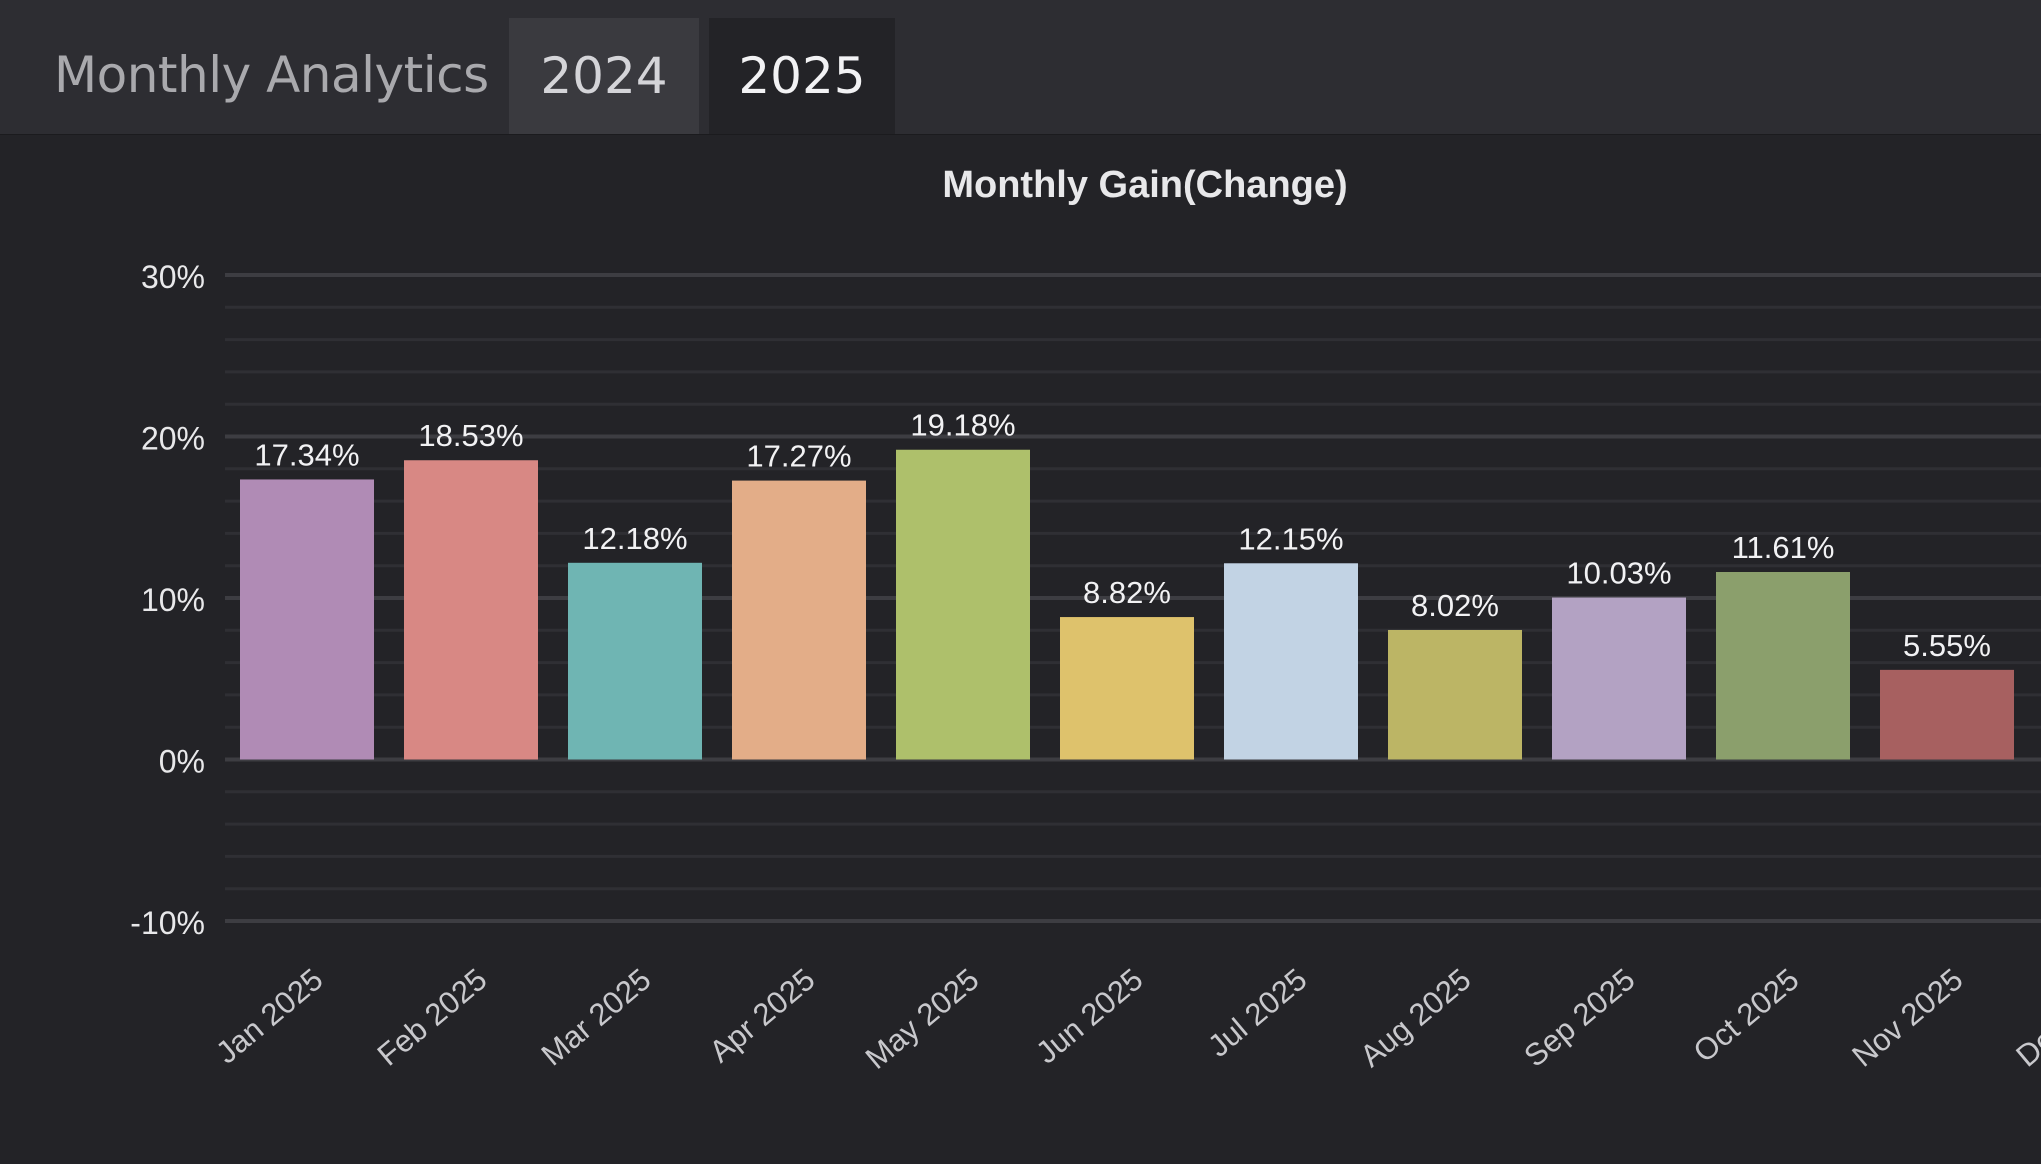 Image resolution: width=2041 pixels, height=1164 pixels. I want to click on bar-jul-2025, so click(1291, 661).